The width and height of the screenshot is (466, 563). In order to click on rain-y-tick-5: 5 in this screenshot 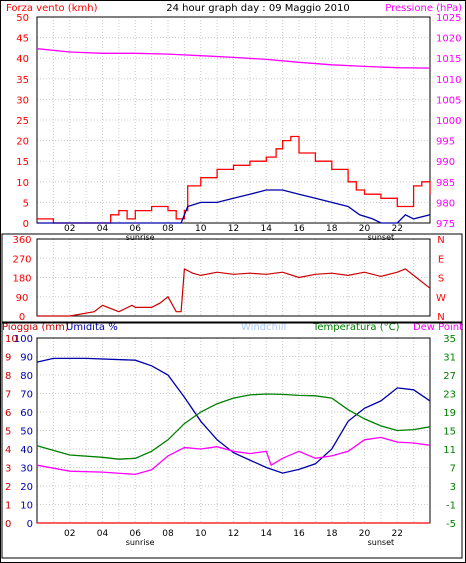, I will do `click(8, 432)`.